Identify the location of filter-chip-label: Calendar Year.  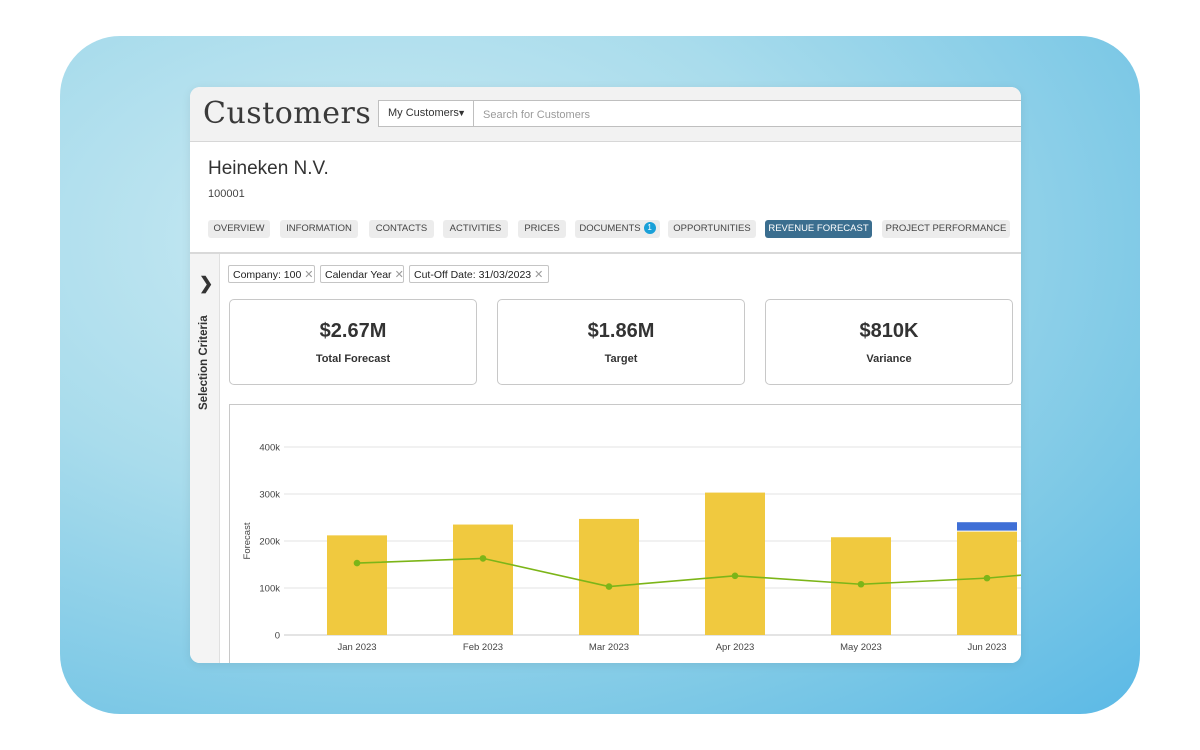
(358, 275).